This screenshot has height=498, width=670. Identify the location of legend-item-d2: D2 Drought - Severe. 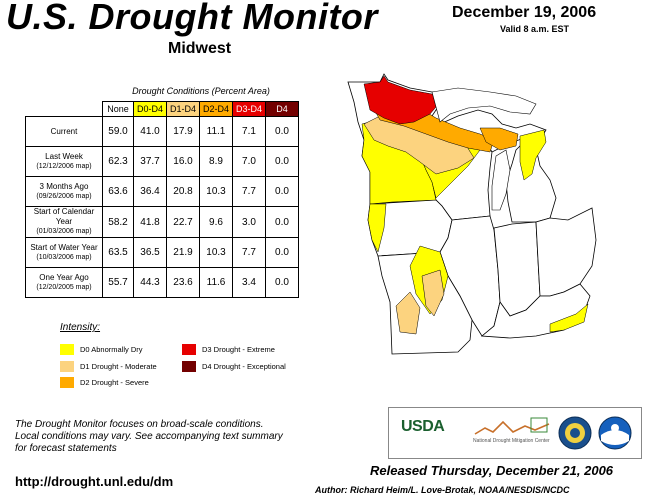
(104, 382).